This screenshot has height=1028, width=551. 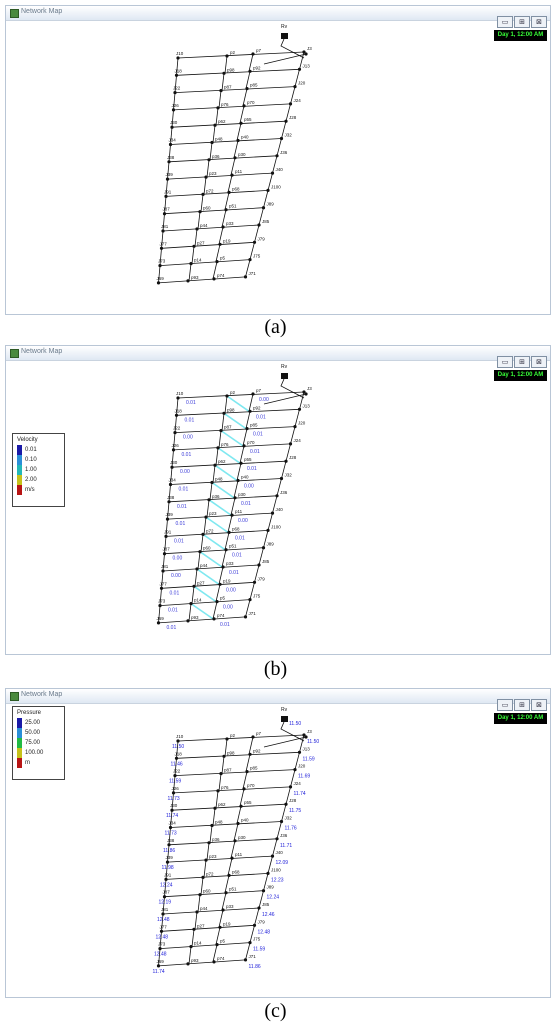 I want to click on node-label: J28, so click(x=293, y=457).